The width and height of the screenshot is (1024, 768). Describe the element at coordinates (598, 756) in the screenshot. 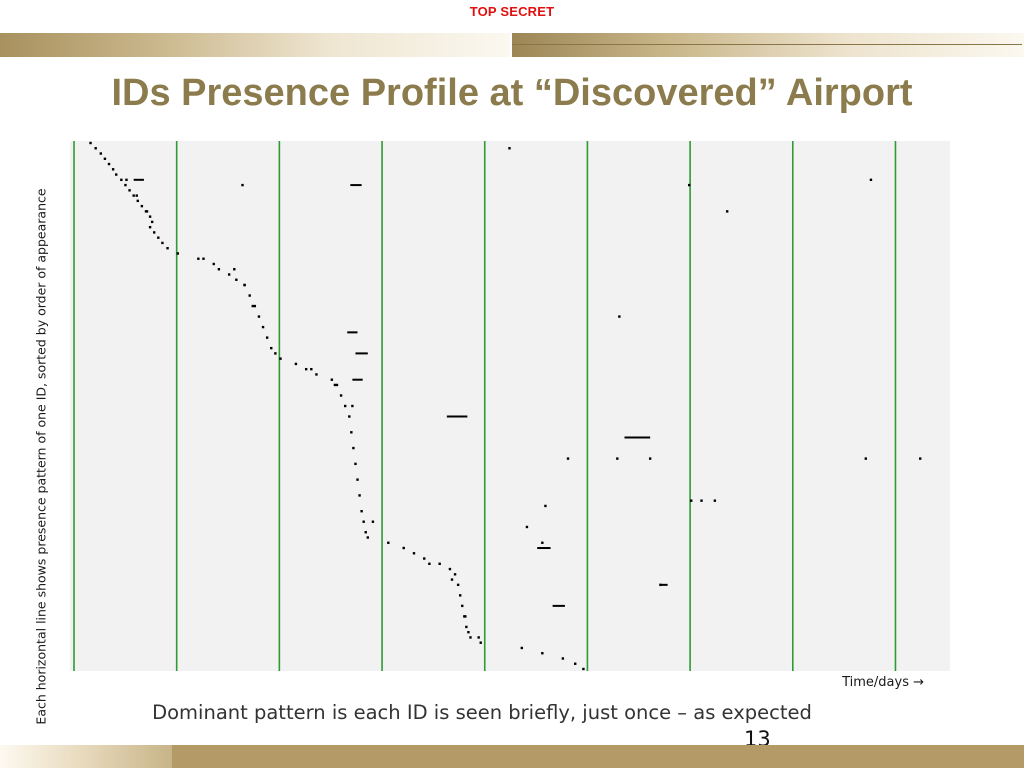

I see `footer-band-right` at that location.